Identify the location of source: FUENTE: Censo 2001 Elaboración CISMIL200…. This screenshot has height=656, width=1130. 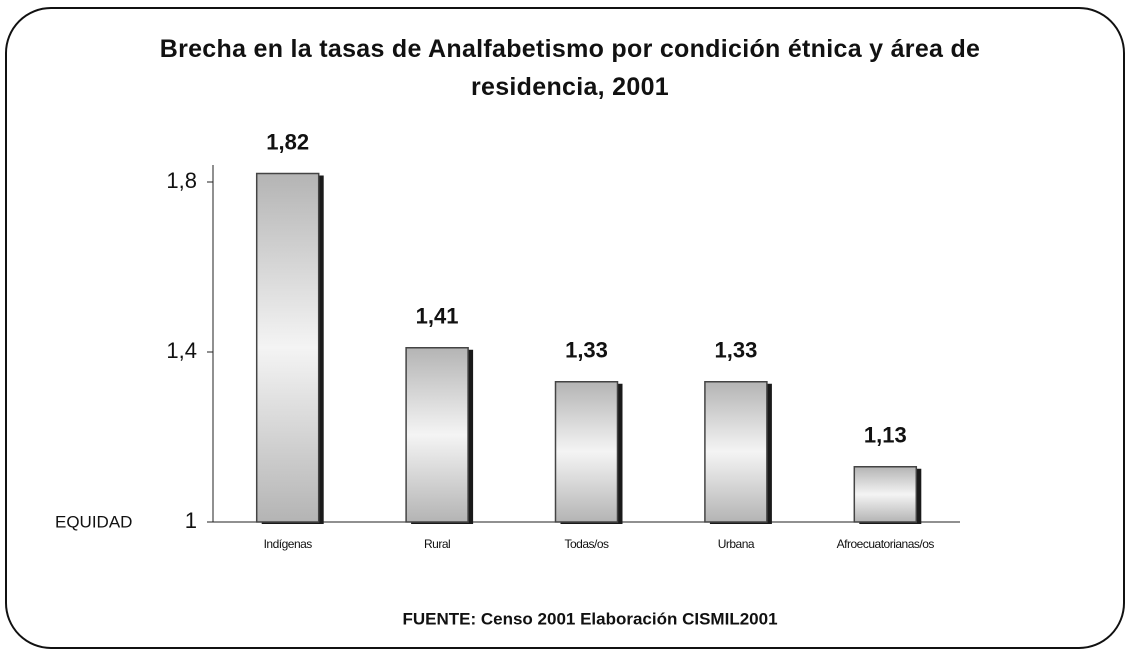
(589, 618).